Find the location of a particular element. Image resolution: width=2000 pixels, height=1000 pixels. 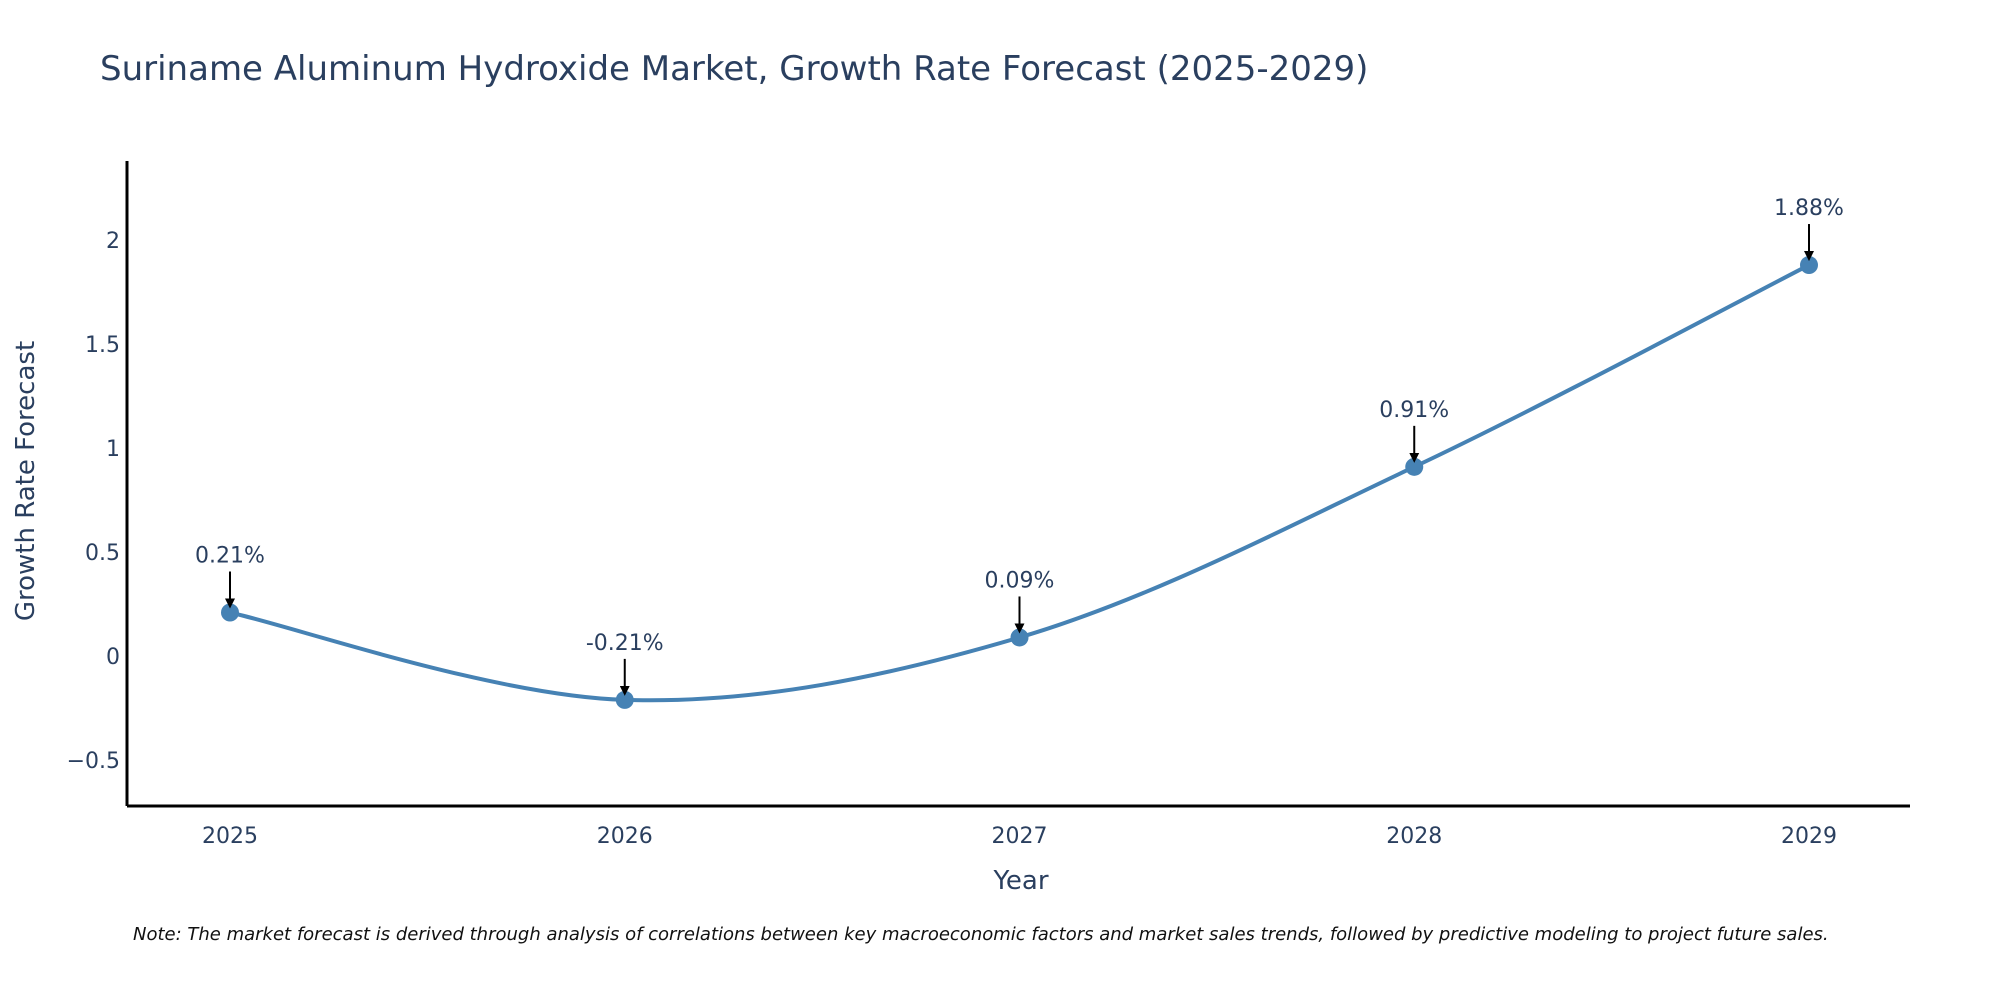

x-axis-title: Year is located at coordinates (1020, 881).